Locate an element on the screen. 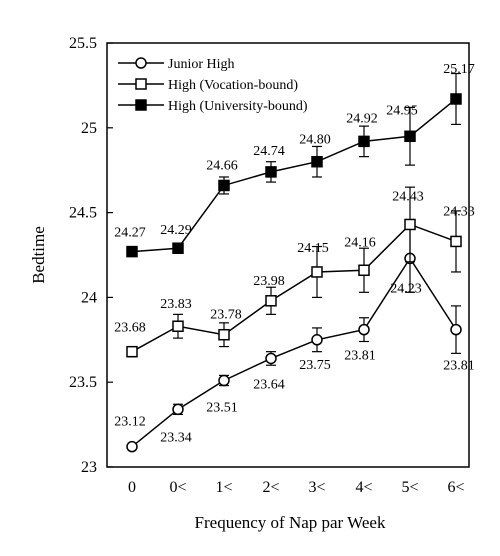  data-label: 24.43 is located at coordinates (408, 196).